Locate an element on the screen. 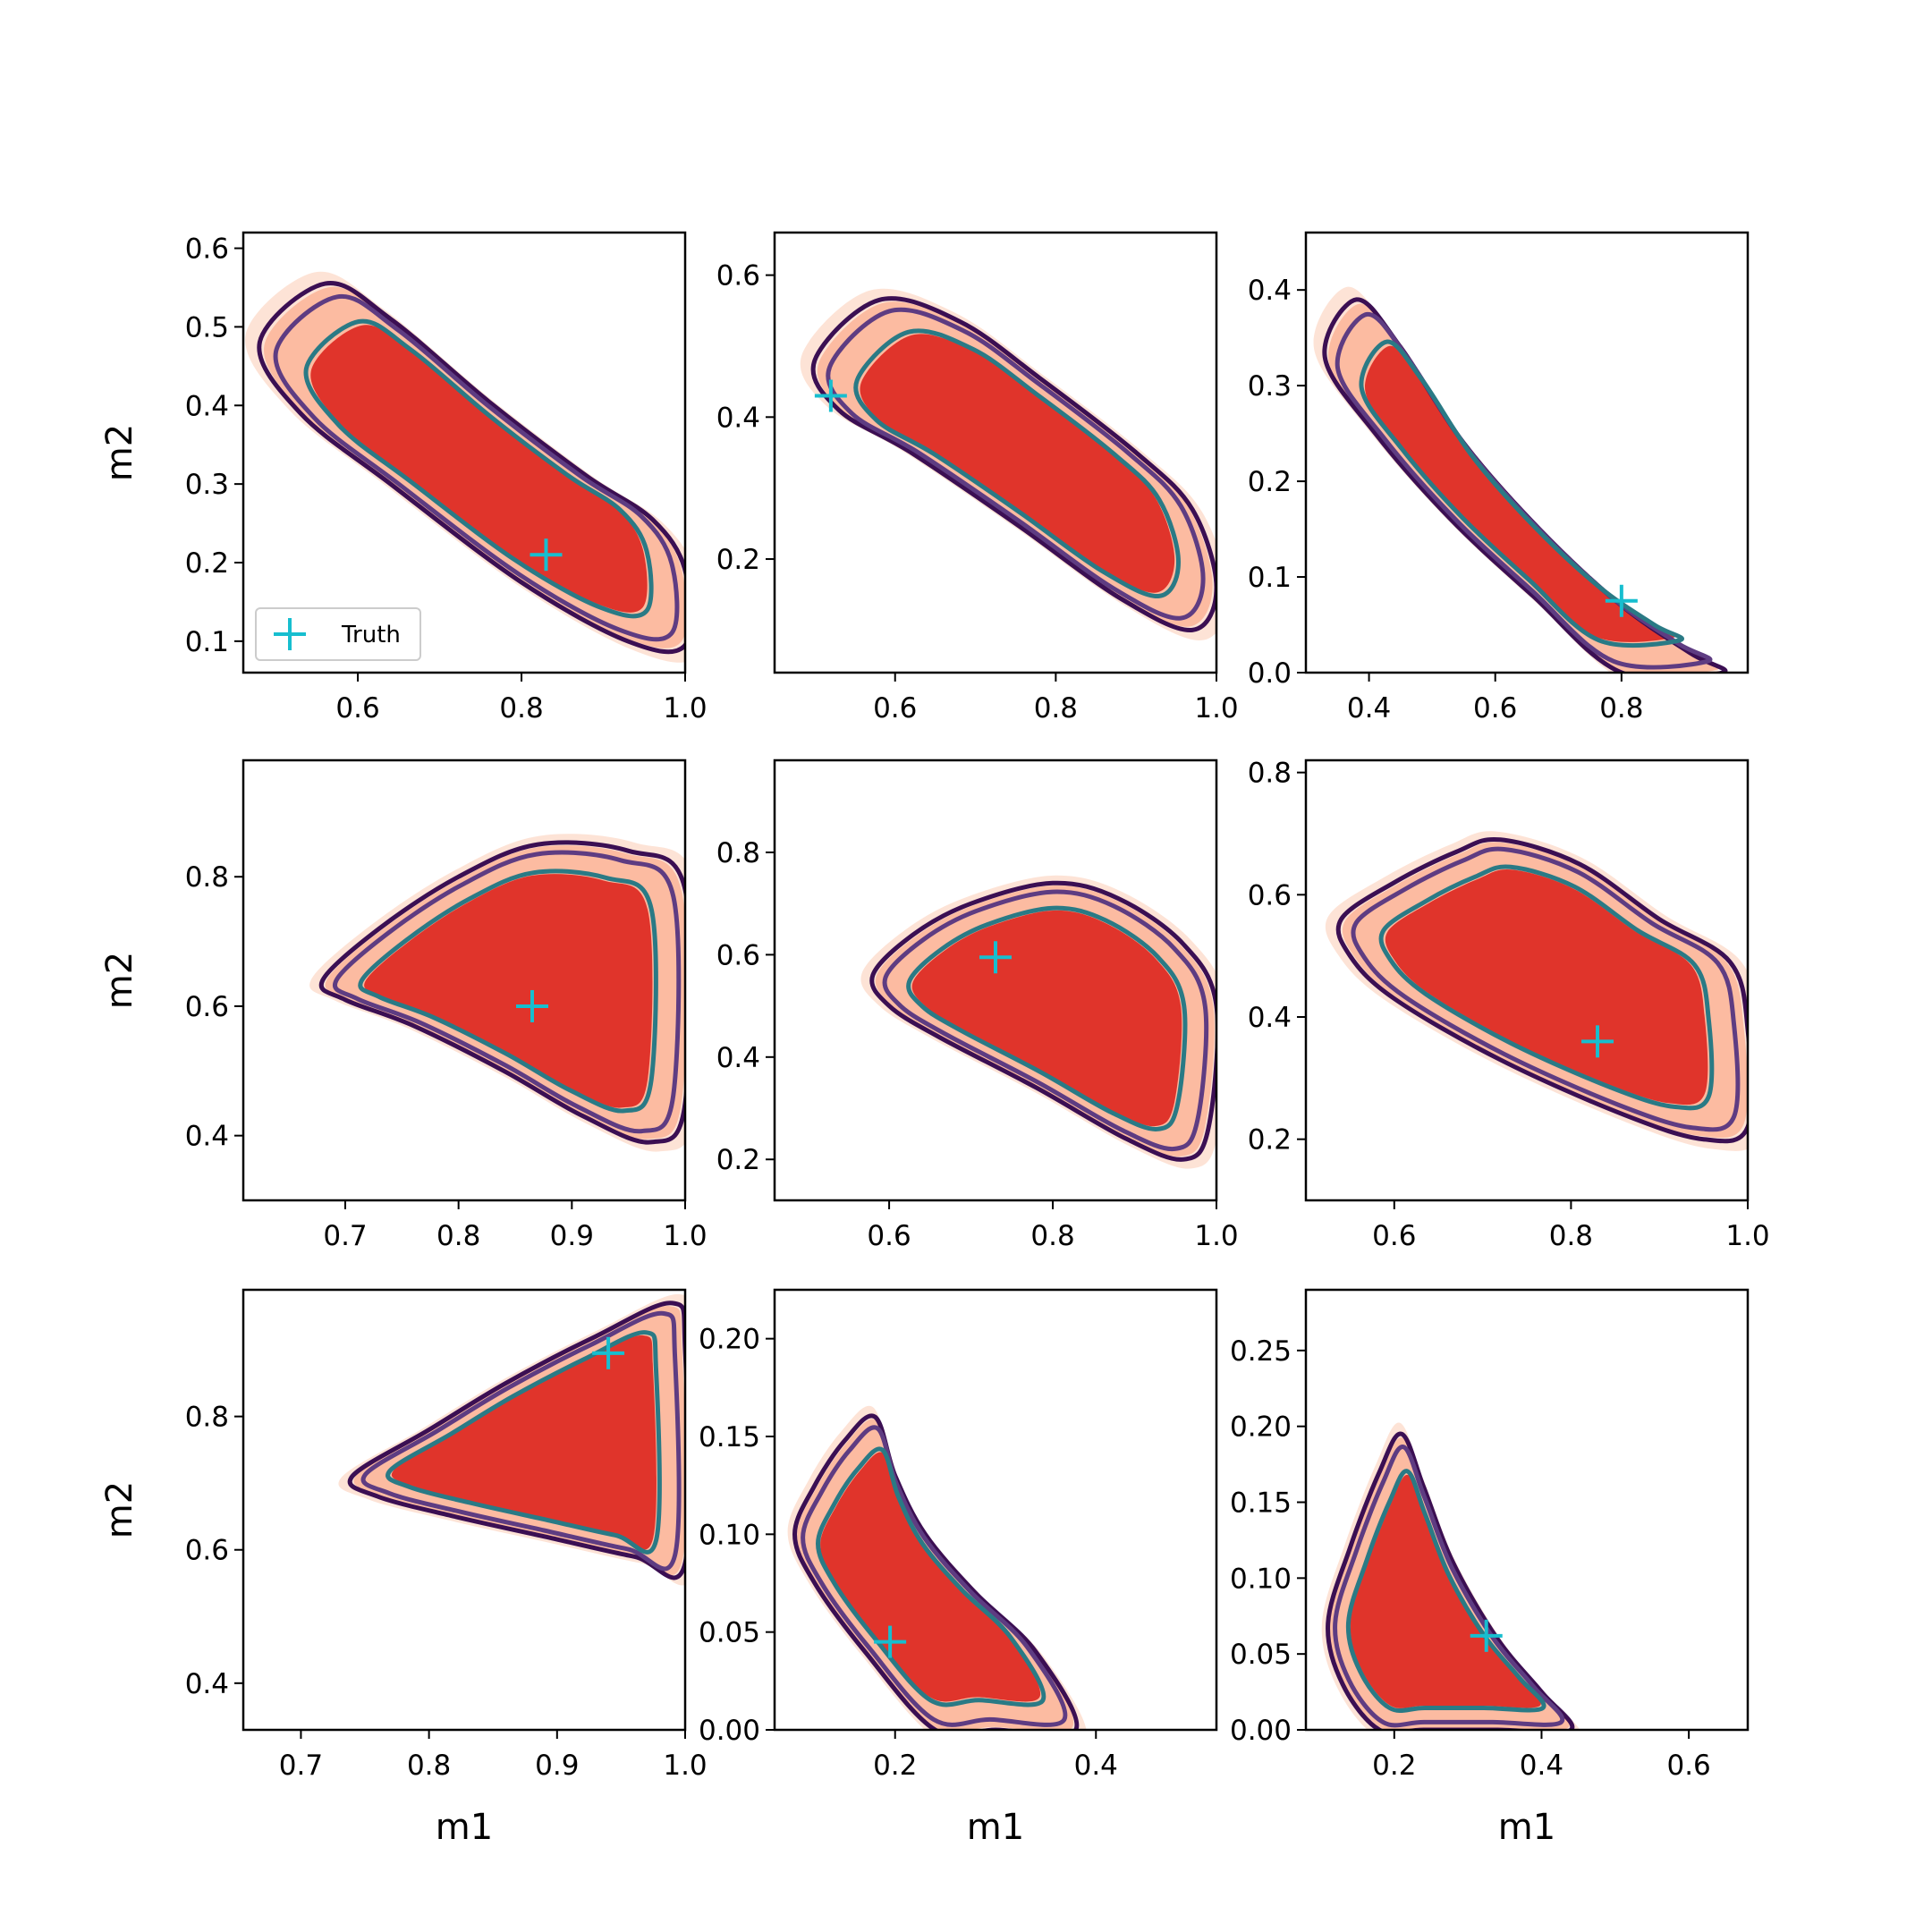  panel-7: 0.7 0.8 0.9 1.0 0.4 0.6 0.8 m2 m1 is located at coordinates (403, 1568).